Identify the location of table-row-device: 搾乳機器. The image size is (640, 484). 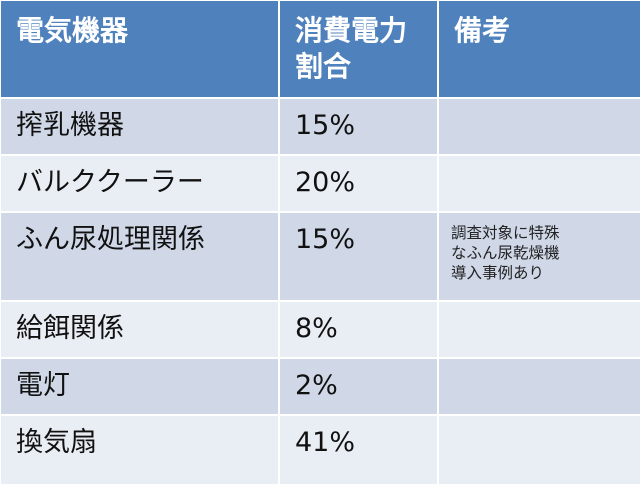
(139, 126).